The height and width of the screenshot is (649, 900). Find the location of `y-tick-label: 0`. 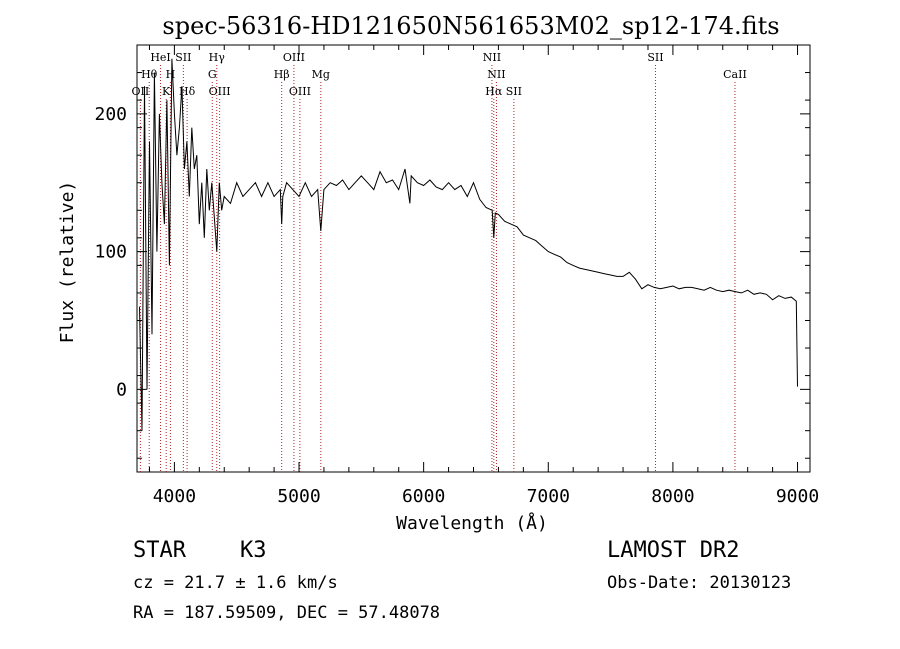

y-tick-label: 0 is located at coordinates (121, 389).